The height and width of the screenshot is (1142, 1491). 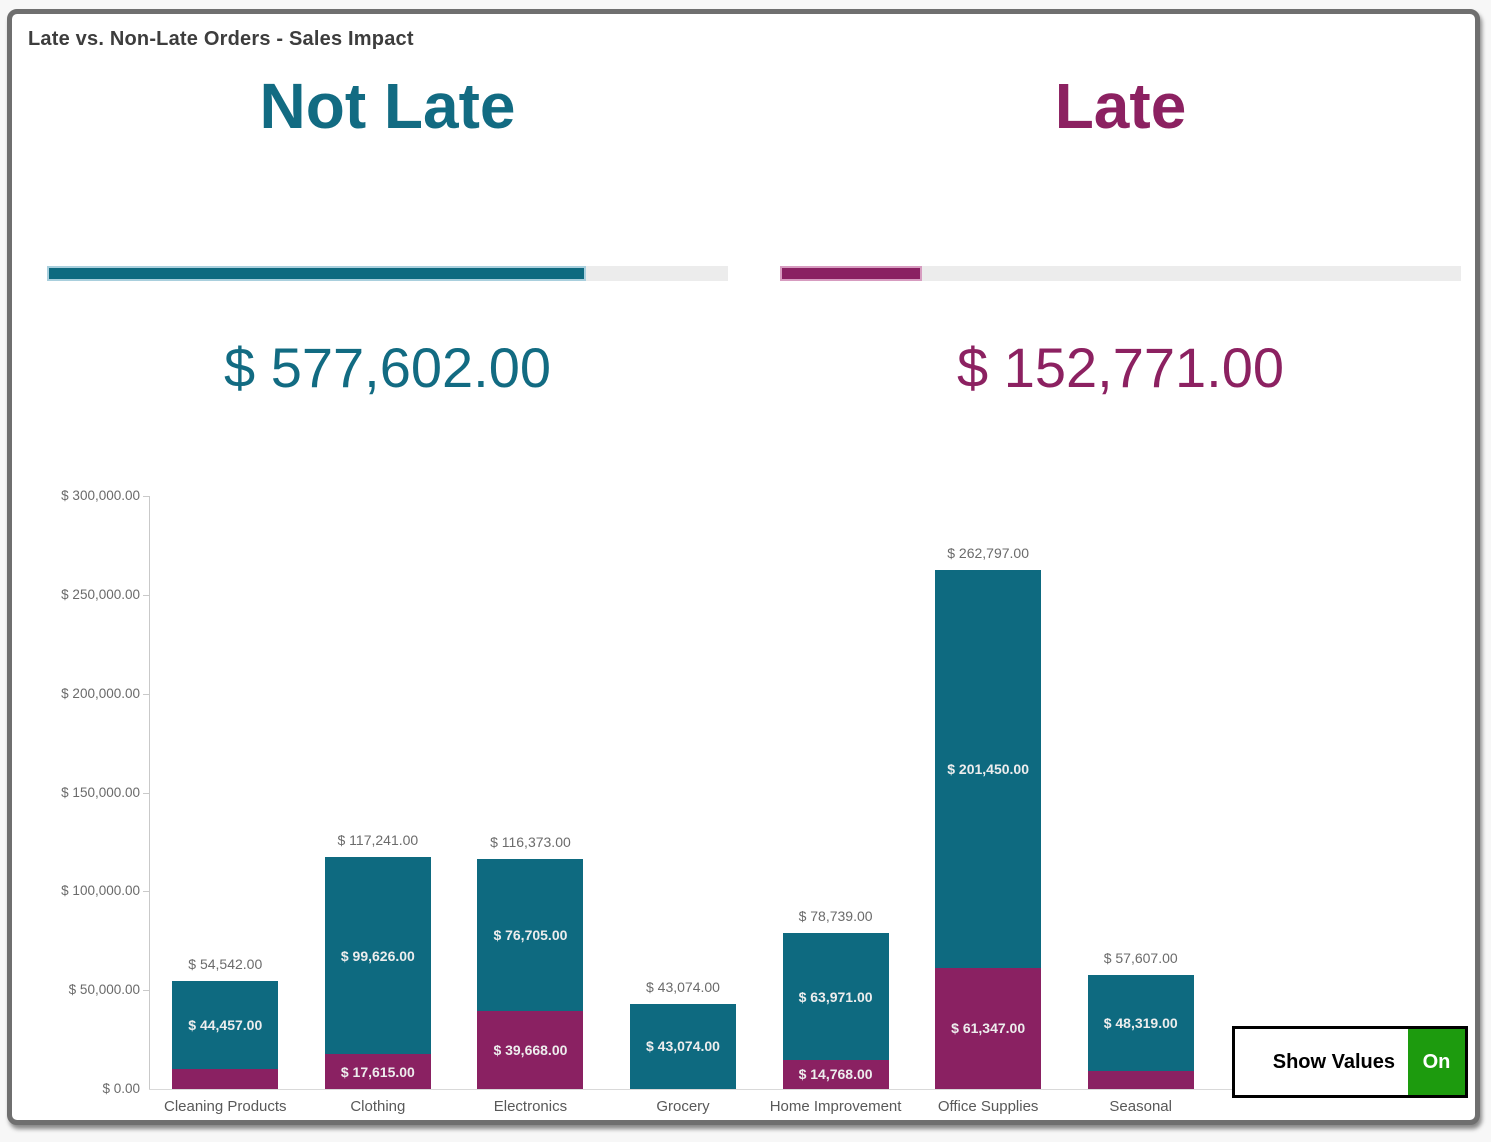 I want to click on stacked-bar: $ 14,768.00 $ 63,971.00, so click(x=835, y=1011).